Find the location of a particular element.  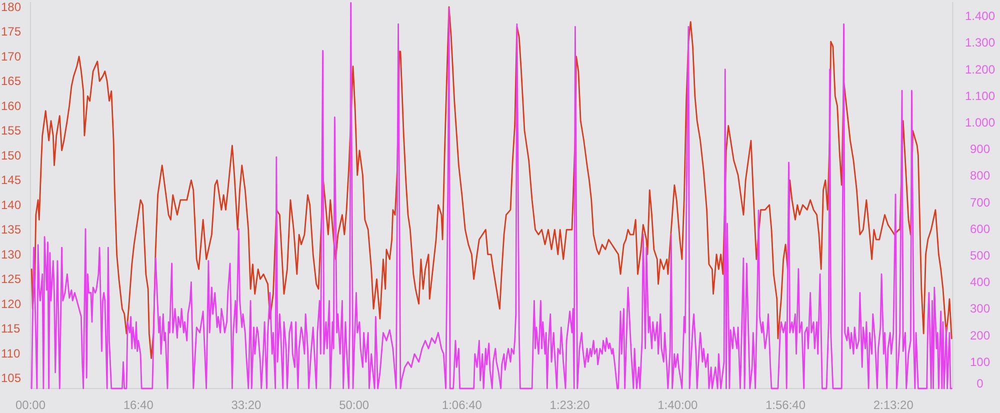

y2-tick-label: 700 is located at coordinates (980, 202).